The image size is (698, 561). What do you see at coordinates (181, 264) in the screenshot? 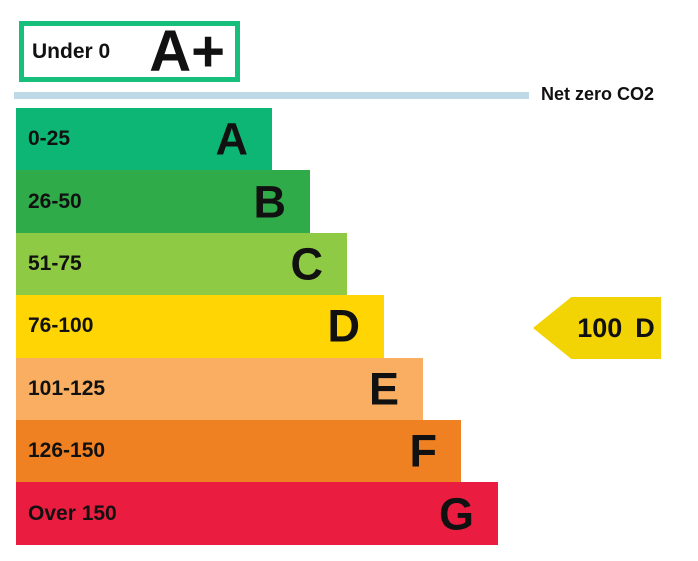
I see `band-row: 51-75 C` at bounding box center [181, 264].